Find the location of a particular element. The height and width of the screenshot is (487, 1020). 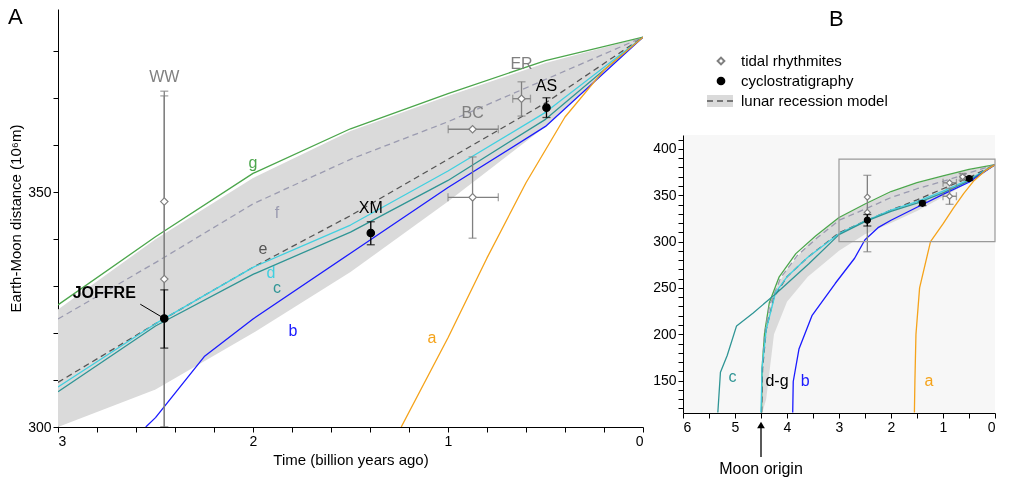

legend-label: cyclostratigraphy is located at coordinates (798, 80).